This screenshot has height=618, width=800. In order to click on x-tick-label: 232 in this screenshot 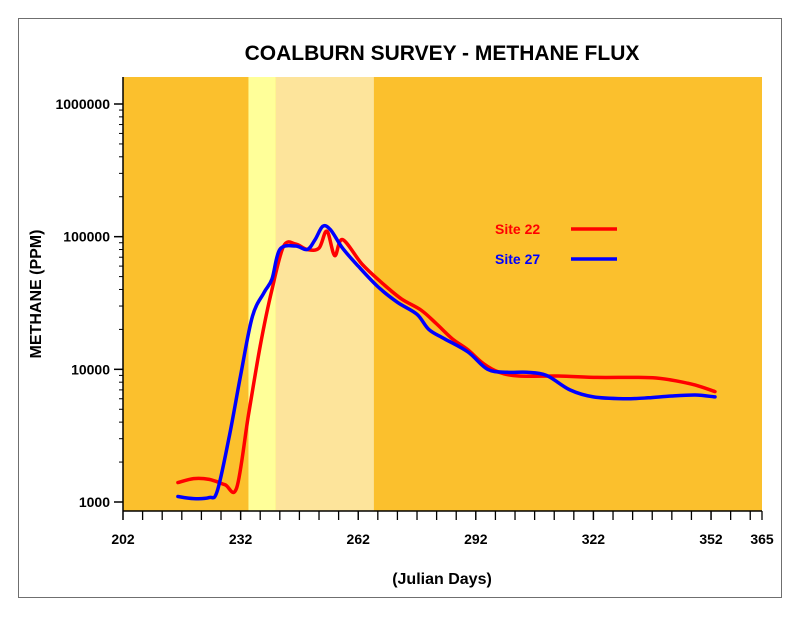, I will do `click(241, 539)`.